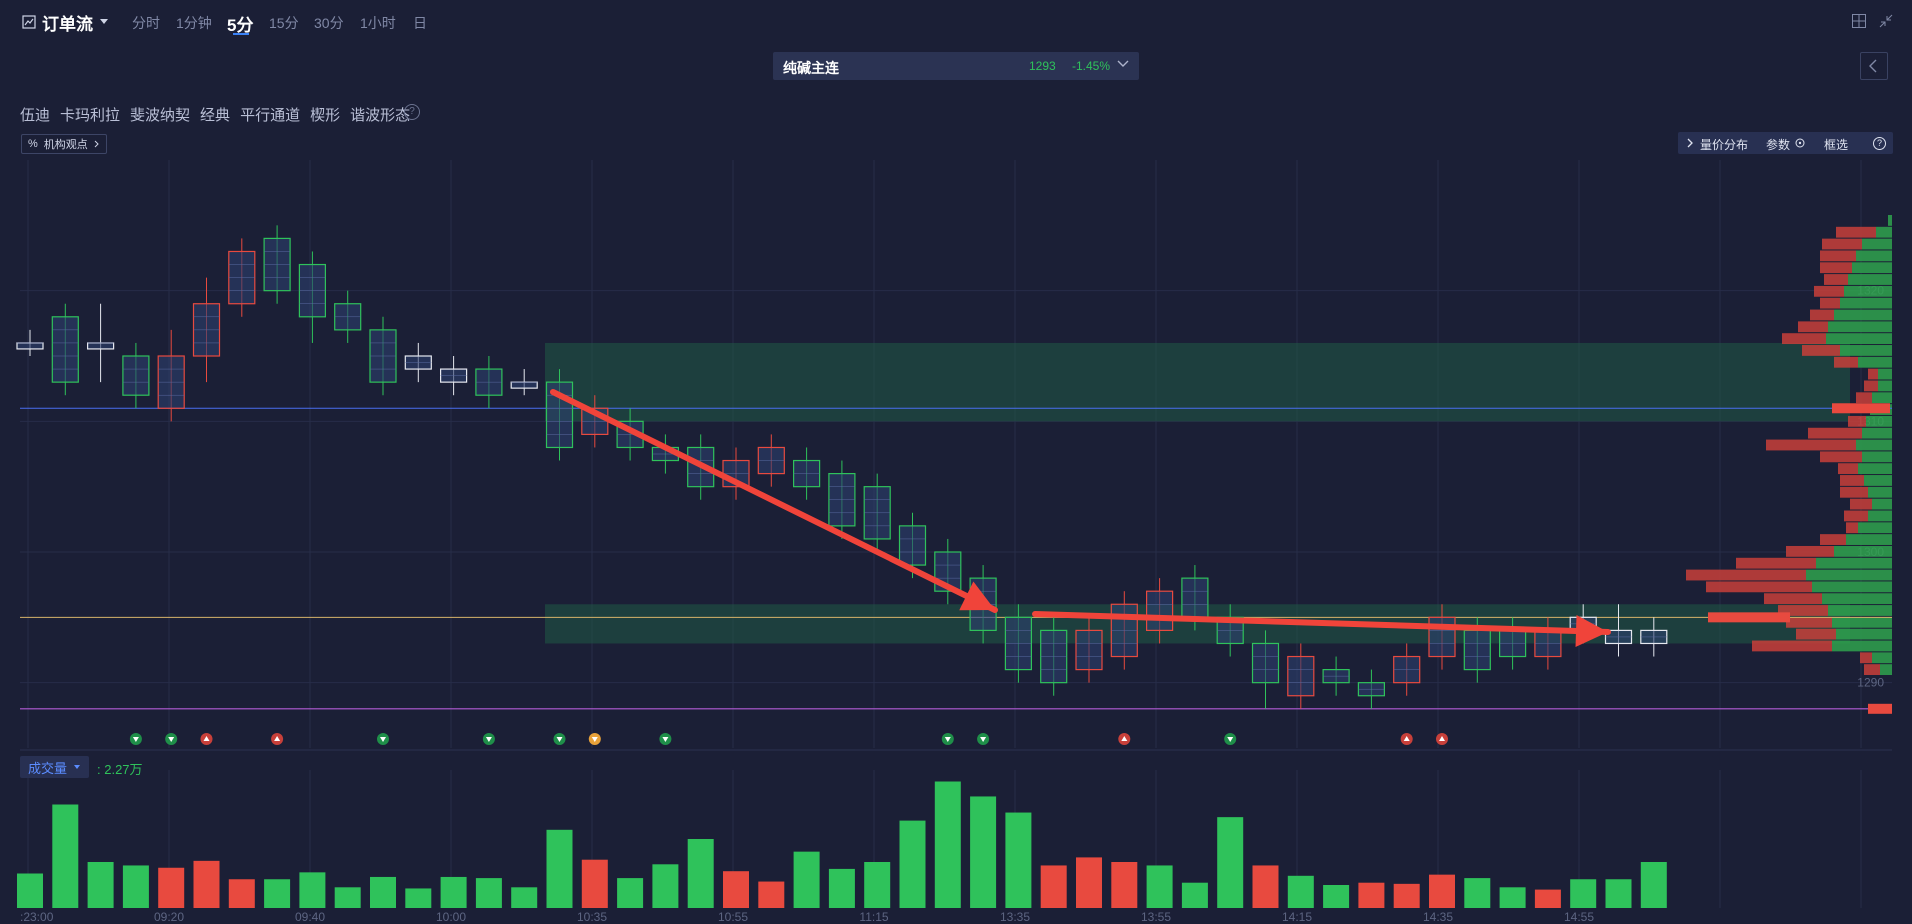 This screenshot has height=924, width=1912. I want to click on contract-selector: 纯碱主连 1293 -1.45%, so click(956, 66).